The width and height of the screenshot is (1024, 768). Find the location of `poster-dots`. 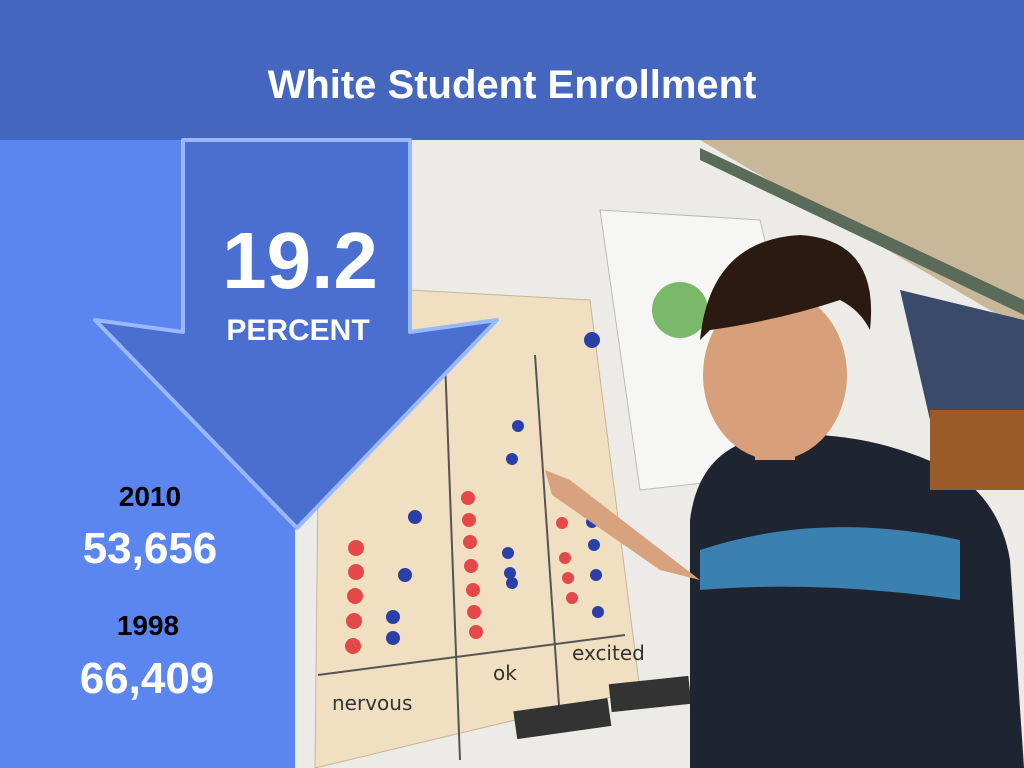

poster-dots is located at coordinates (474, 493).